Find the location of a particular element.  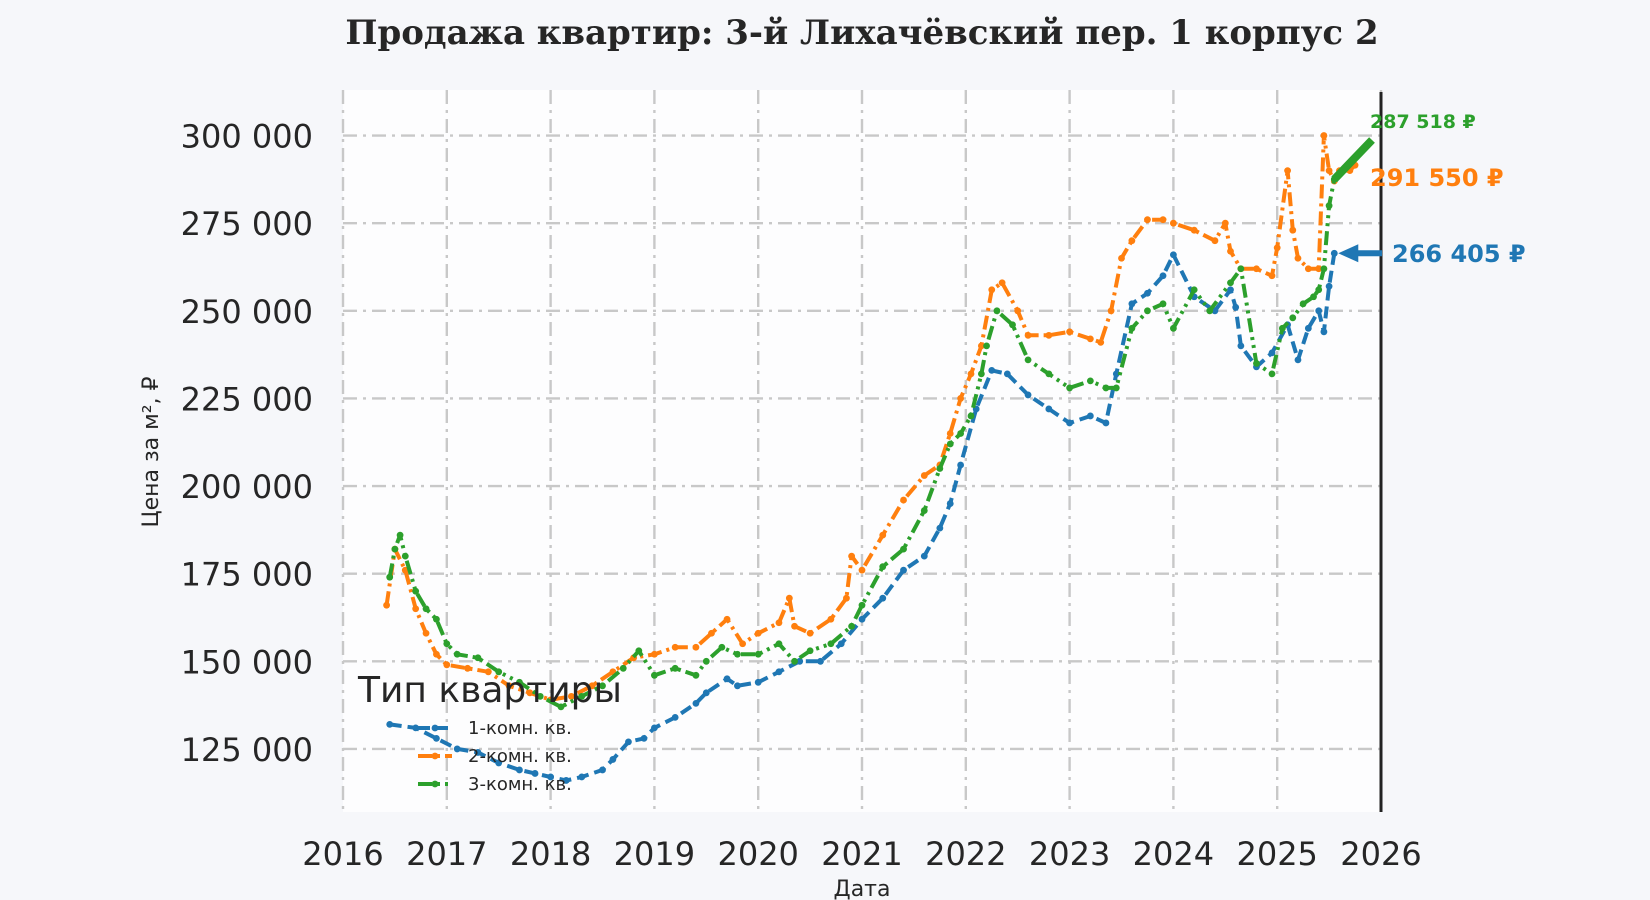

y-tick-label-6: 275 000 is located at coordinates (247, 224).